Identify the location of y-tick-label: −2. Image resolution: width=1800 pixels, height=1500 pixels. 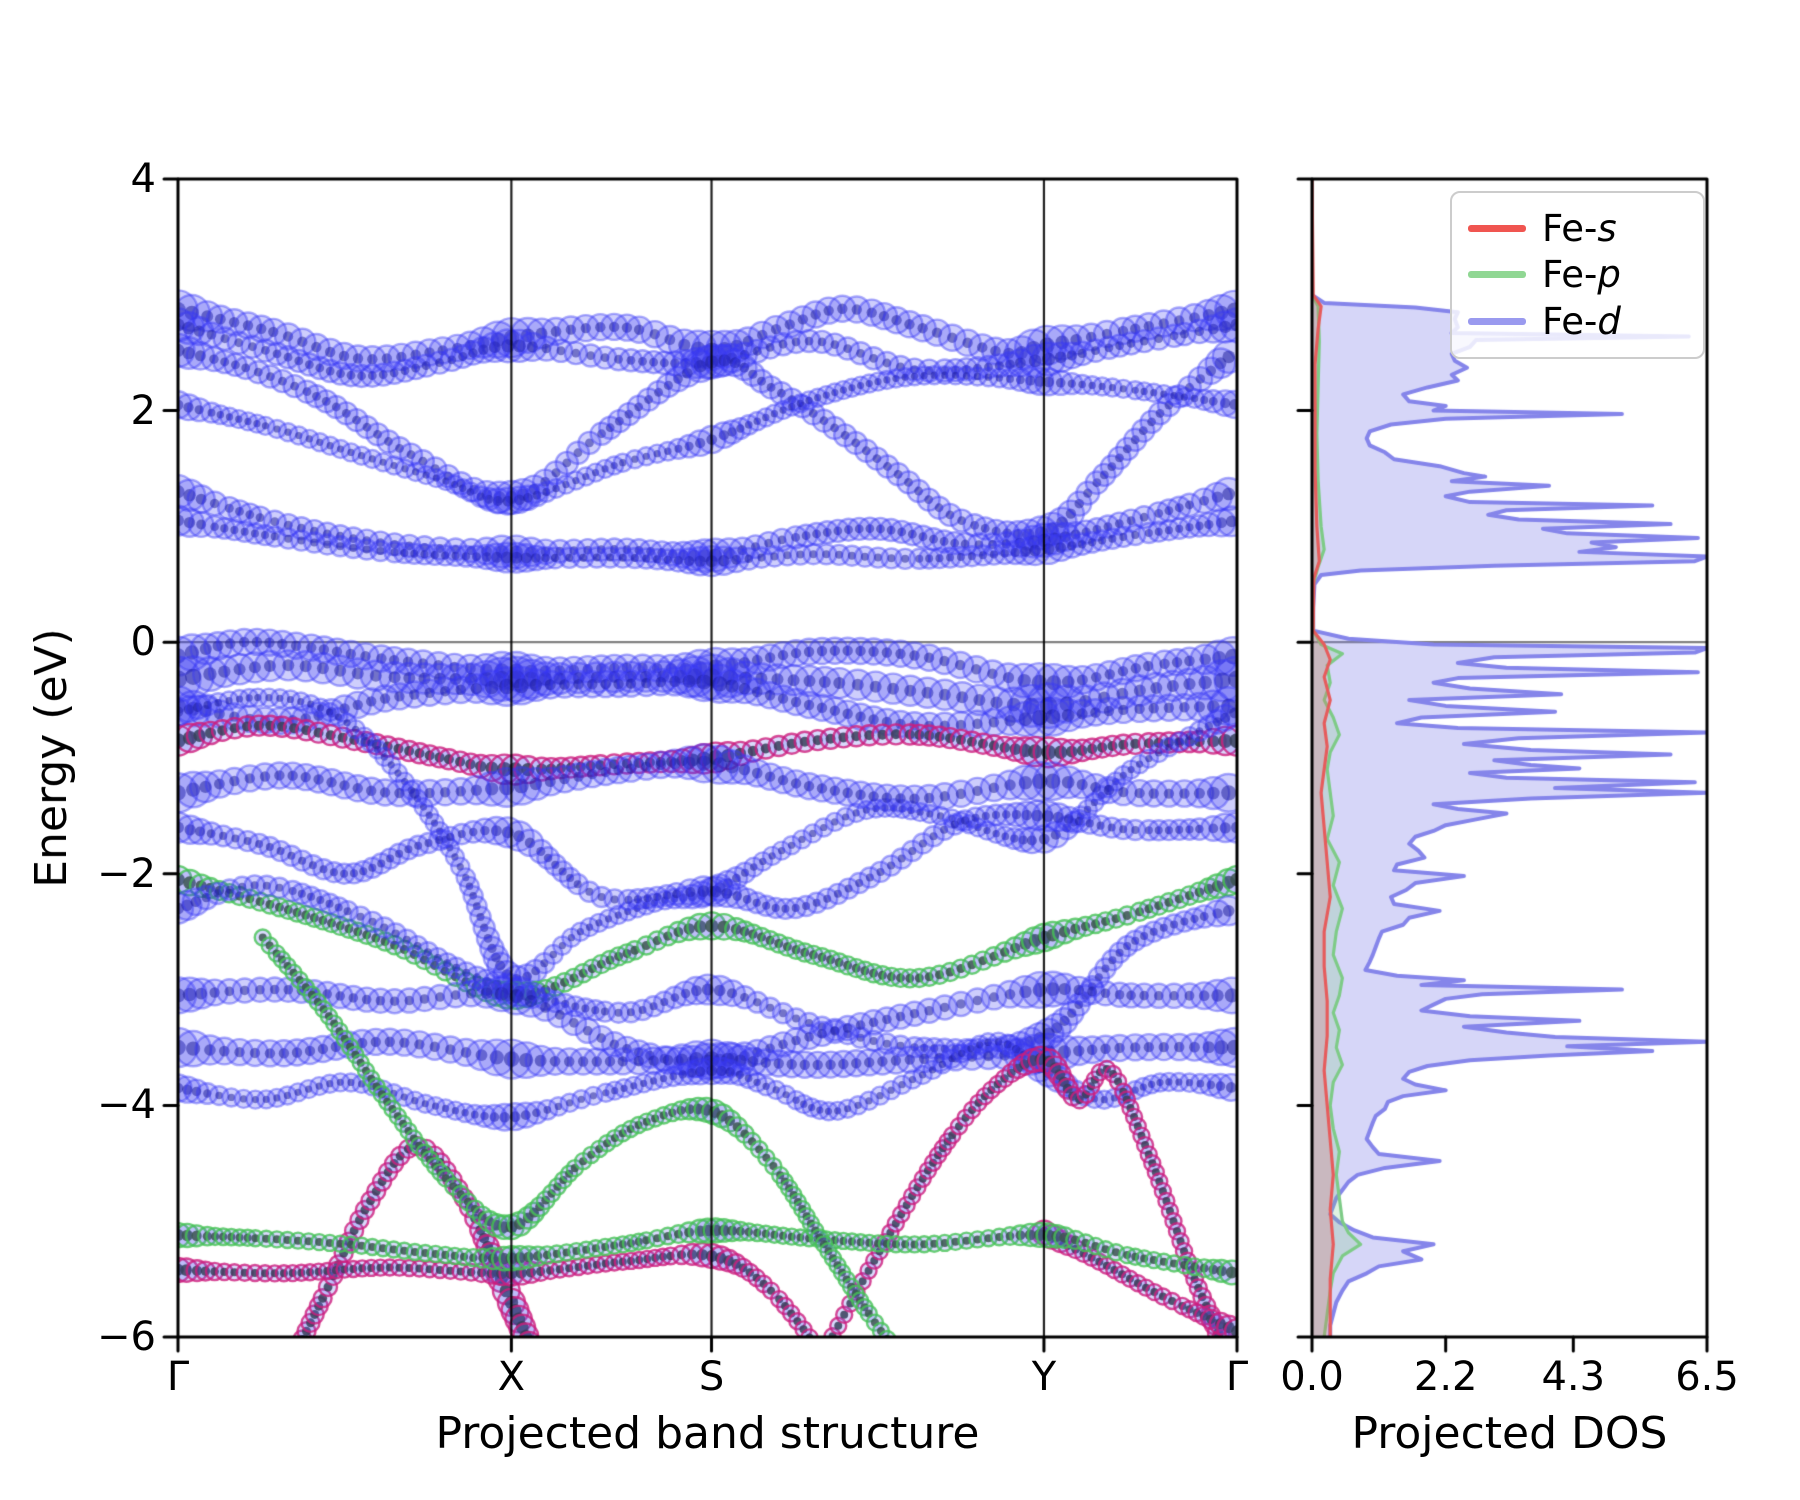
(126, 873).